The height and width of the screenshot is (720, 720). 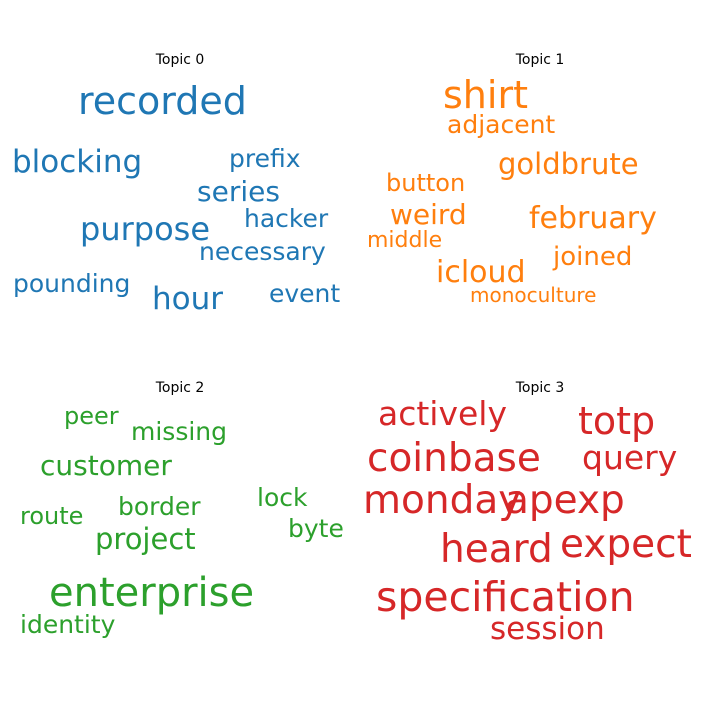 What do you see at coordinates (568, 164) in the screenshot?
I see `word-goldbrute: goldbrute` at bounding box center [568, 164].